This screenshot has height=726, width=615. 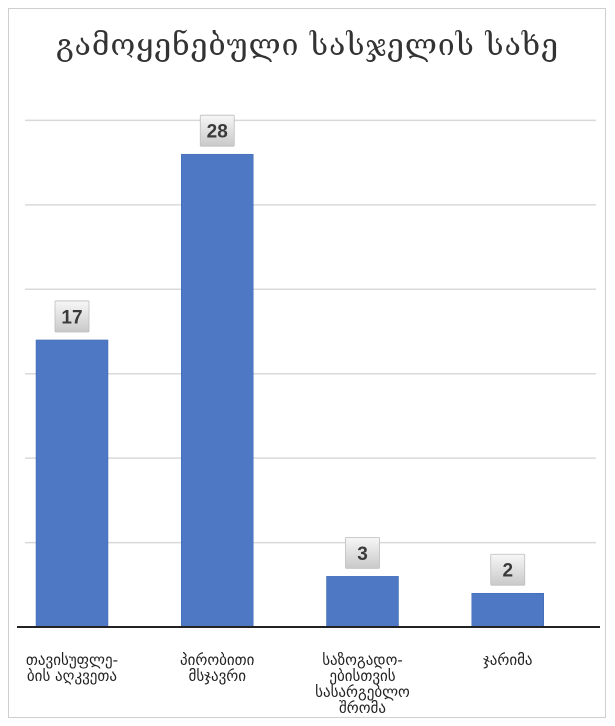 I want to click on chart-title: გამოყენებული სასჯელის სახე, so click(x=307, y=45).